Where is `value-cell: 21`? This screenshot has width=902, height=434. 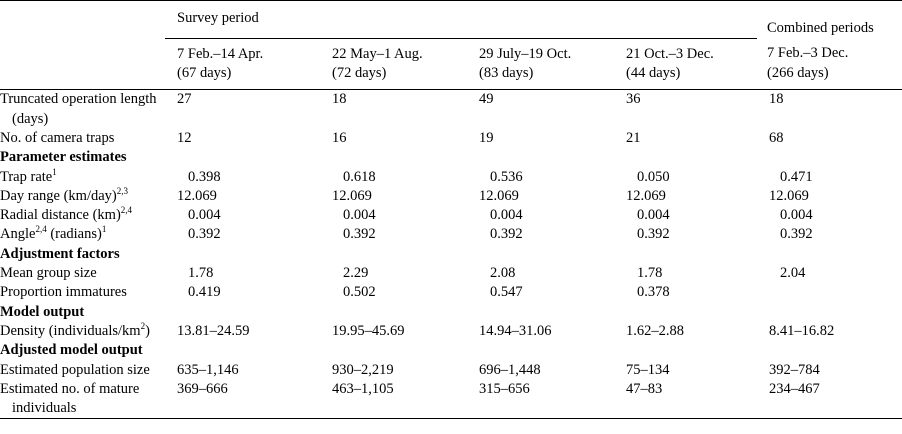 value-cell: 21 is located at coordinates (685, 138).